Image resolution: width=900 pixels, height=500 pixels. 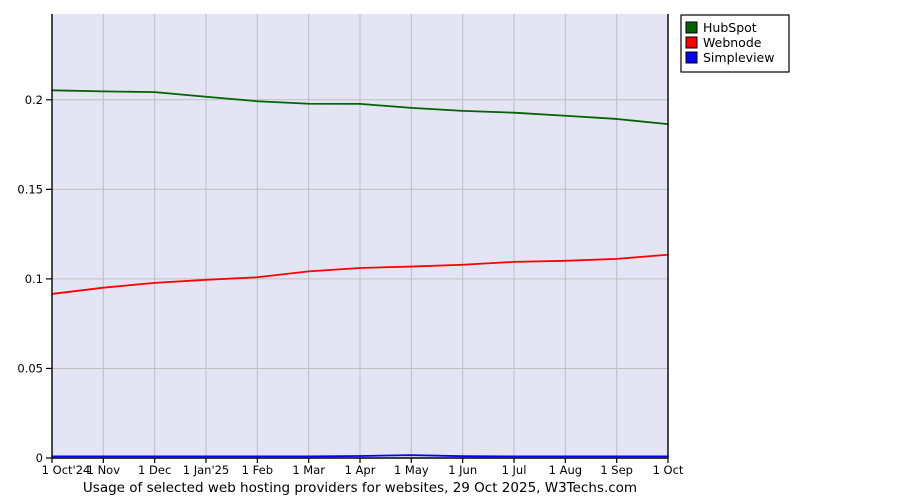 I want to click on legend-label-webnode: Webnode, so click(x=732, y=42).